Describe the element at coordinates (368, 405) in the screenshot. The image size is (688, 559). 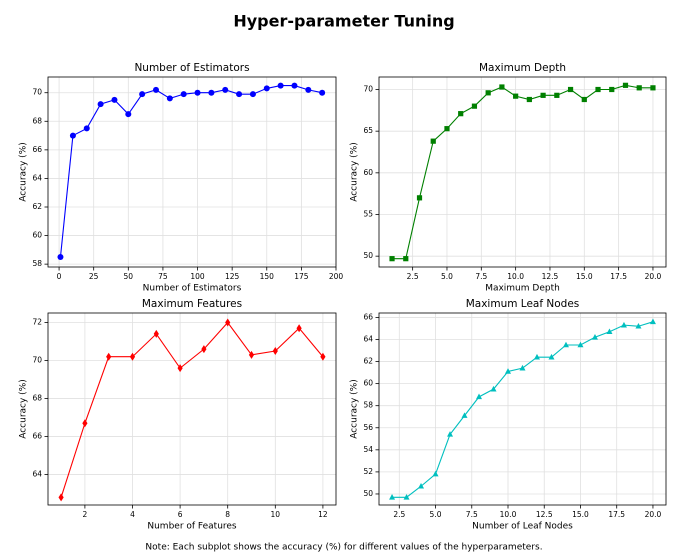
I see `y-tick-label: 58` at that location.